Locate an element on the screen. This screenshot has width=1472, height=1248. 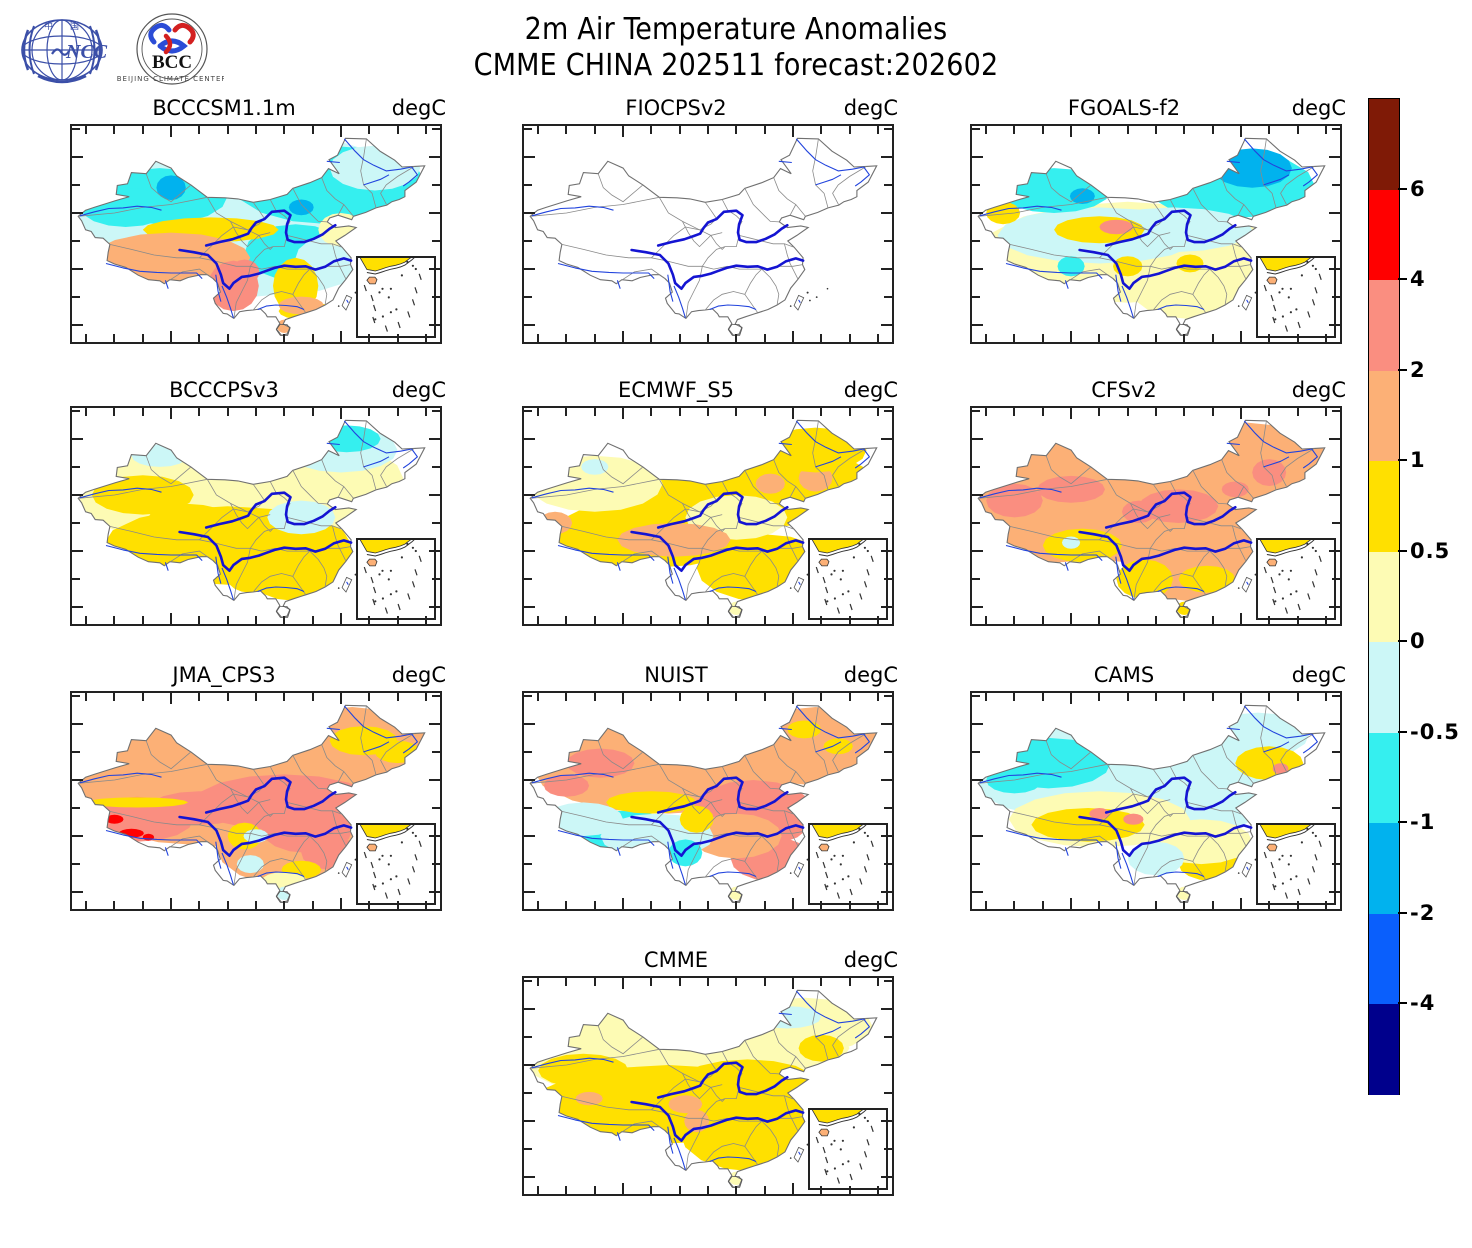
panel-title: ECMWF_S5 is located at coordinates (676, 390).